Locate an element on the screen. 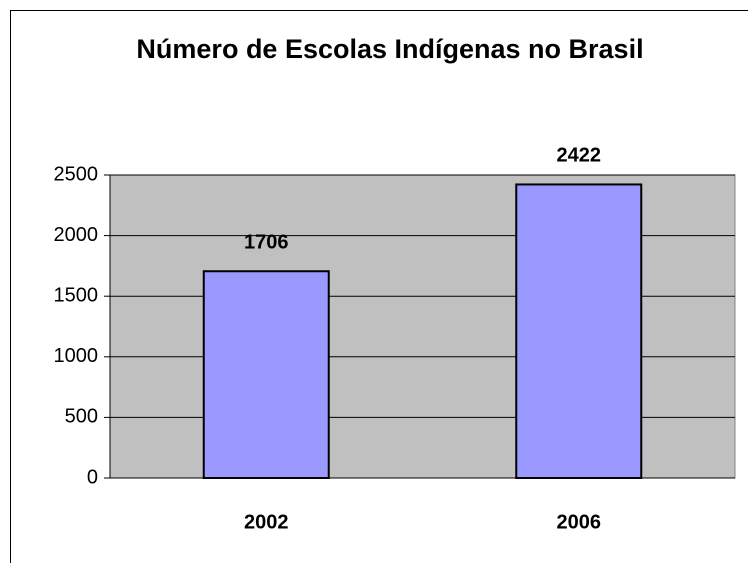  chart-title: Número de Escolas Indígenas no Brasil is located at coordinates (390, 49).